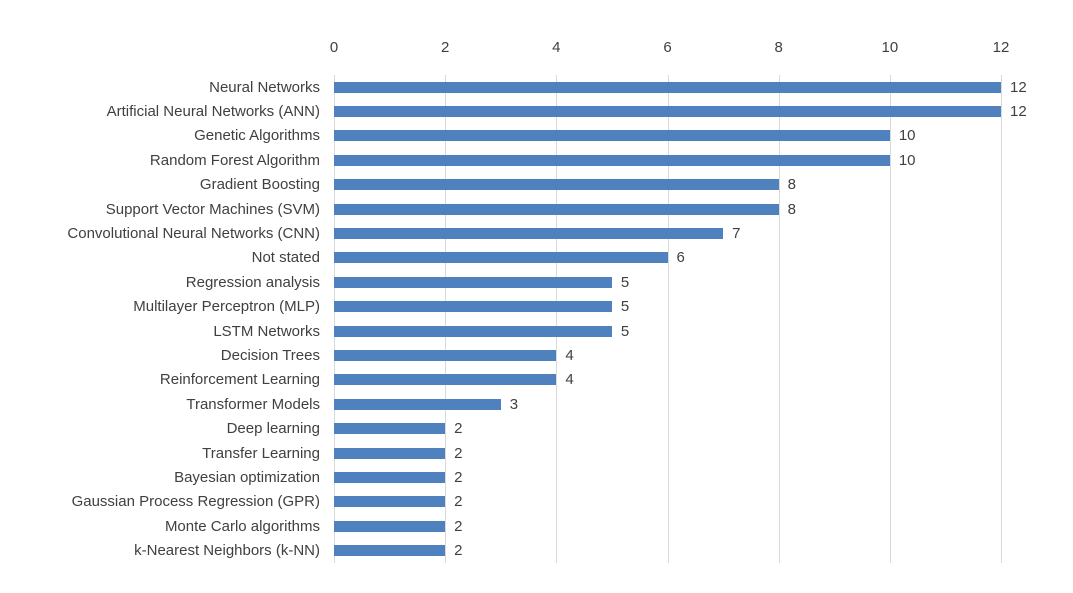 Image resolution: width=1073 pixels, height=593 pixels. What do you see at coordinates (536, 502) in the screenshot?
I see `bar-row: Gaussian Process Regression (GPR) 2` at bounding box center [536, 502].